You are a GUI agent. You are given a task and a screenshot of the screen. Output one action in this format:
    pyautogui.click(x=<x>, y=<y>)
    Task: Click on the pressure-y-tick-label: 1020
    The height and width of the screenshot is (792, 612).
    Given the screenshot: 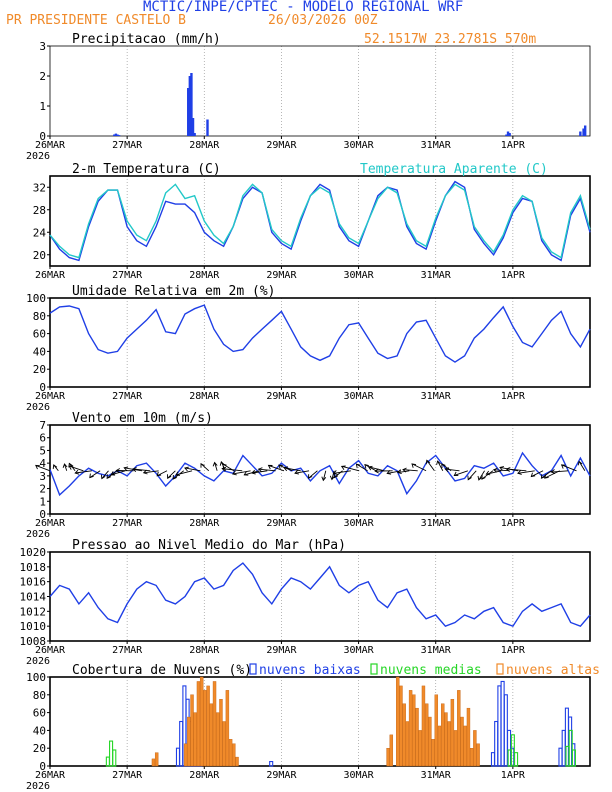 What is the action you would take?
    pyautogui.click(x=33, y=552)
    